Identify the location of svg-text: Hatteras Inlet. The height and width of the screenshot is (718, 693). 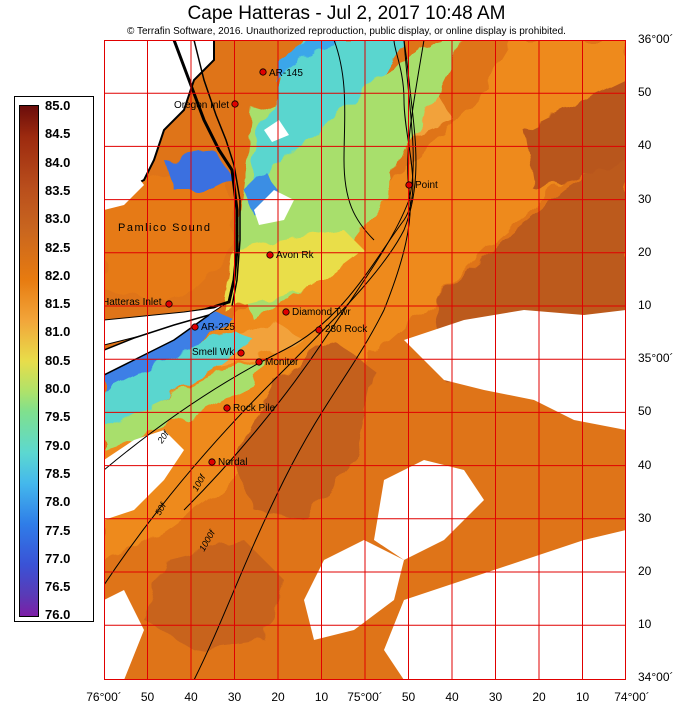
(133, 302).